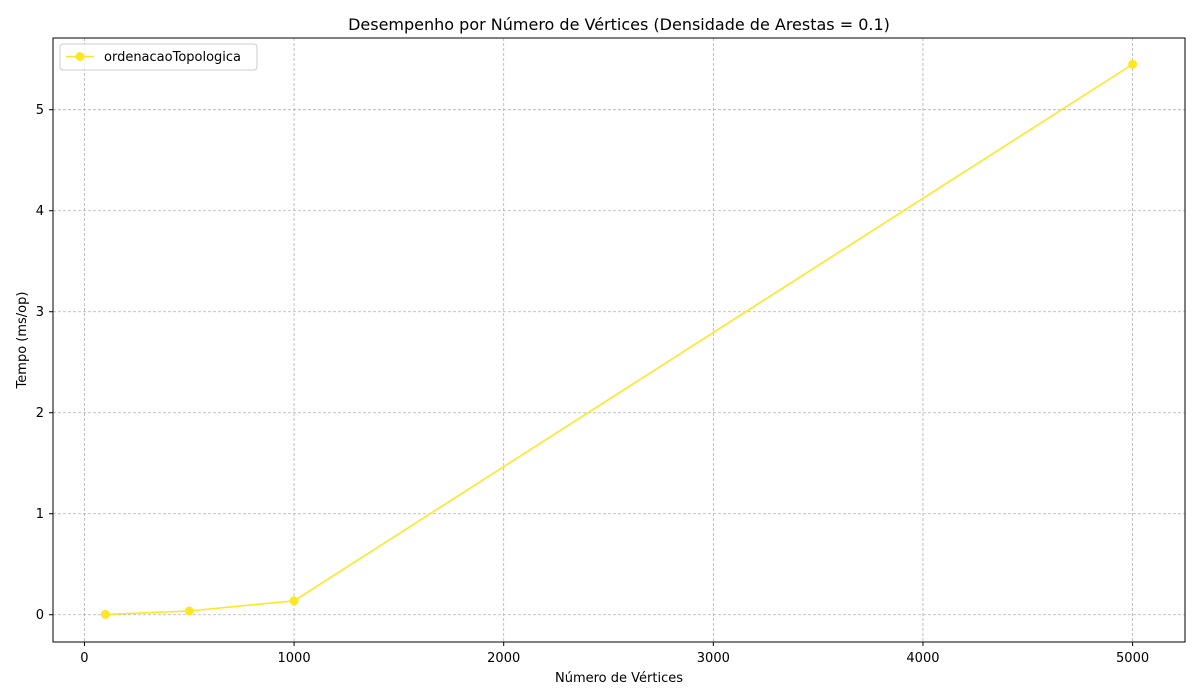 This screenshot has height=700, width=1200. Describe the element at coordinates (503, 658) in the screenshot. I see `x-tick-label: 2000` at that location.